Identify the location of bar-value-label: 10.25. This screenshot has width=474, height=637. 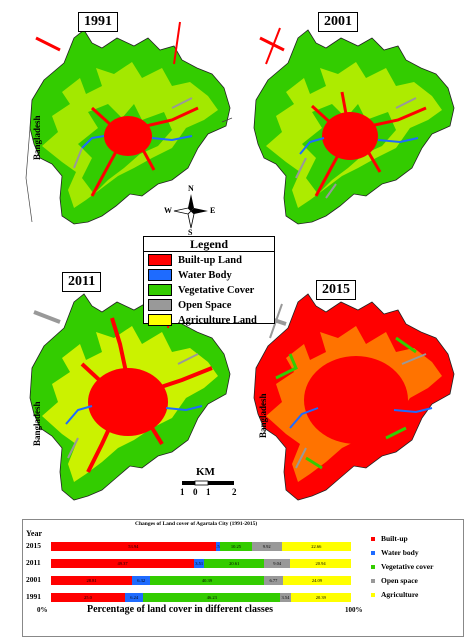
(235, 546).